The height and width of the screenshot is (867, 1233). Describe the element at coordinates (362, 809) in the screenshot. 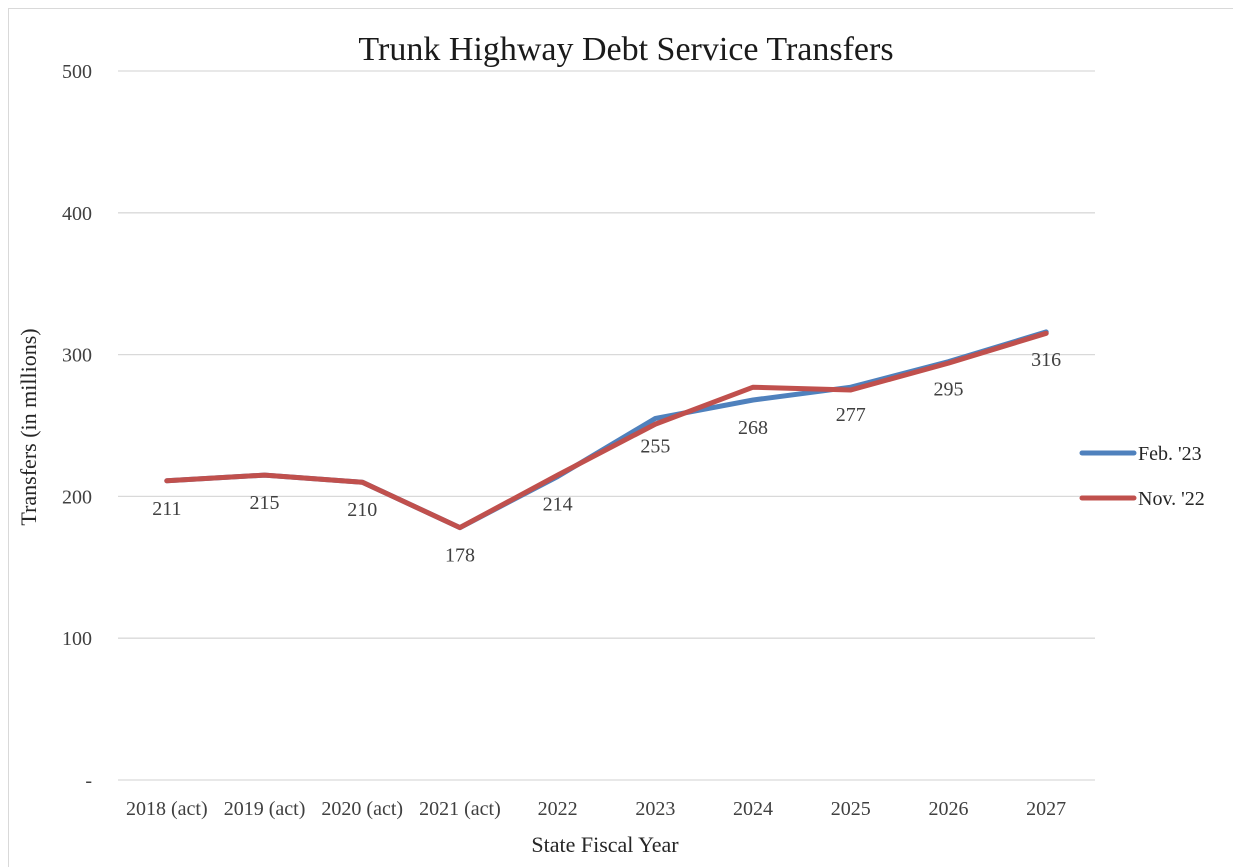

I see `x-tick-label: 2020 (act)` at that location.